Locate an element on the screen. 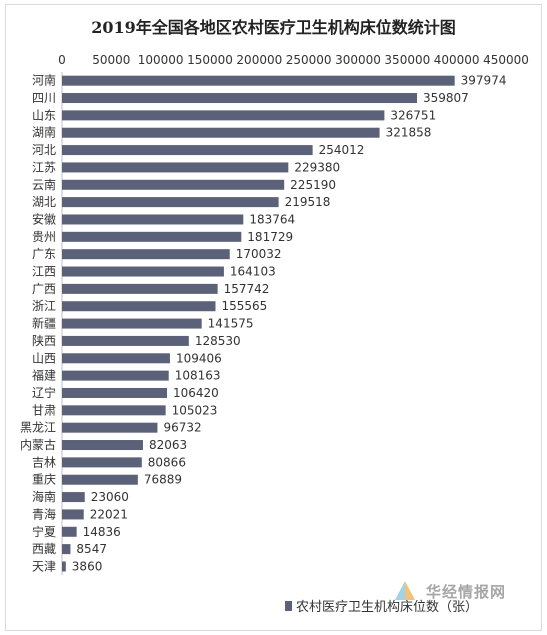 Image resolution: width=547 pixels, height=635 pixels. watermark-text: 华经情报网 is located at coordinates (466, 591).